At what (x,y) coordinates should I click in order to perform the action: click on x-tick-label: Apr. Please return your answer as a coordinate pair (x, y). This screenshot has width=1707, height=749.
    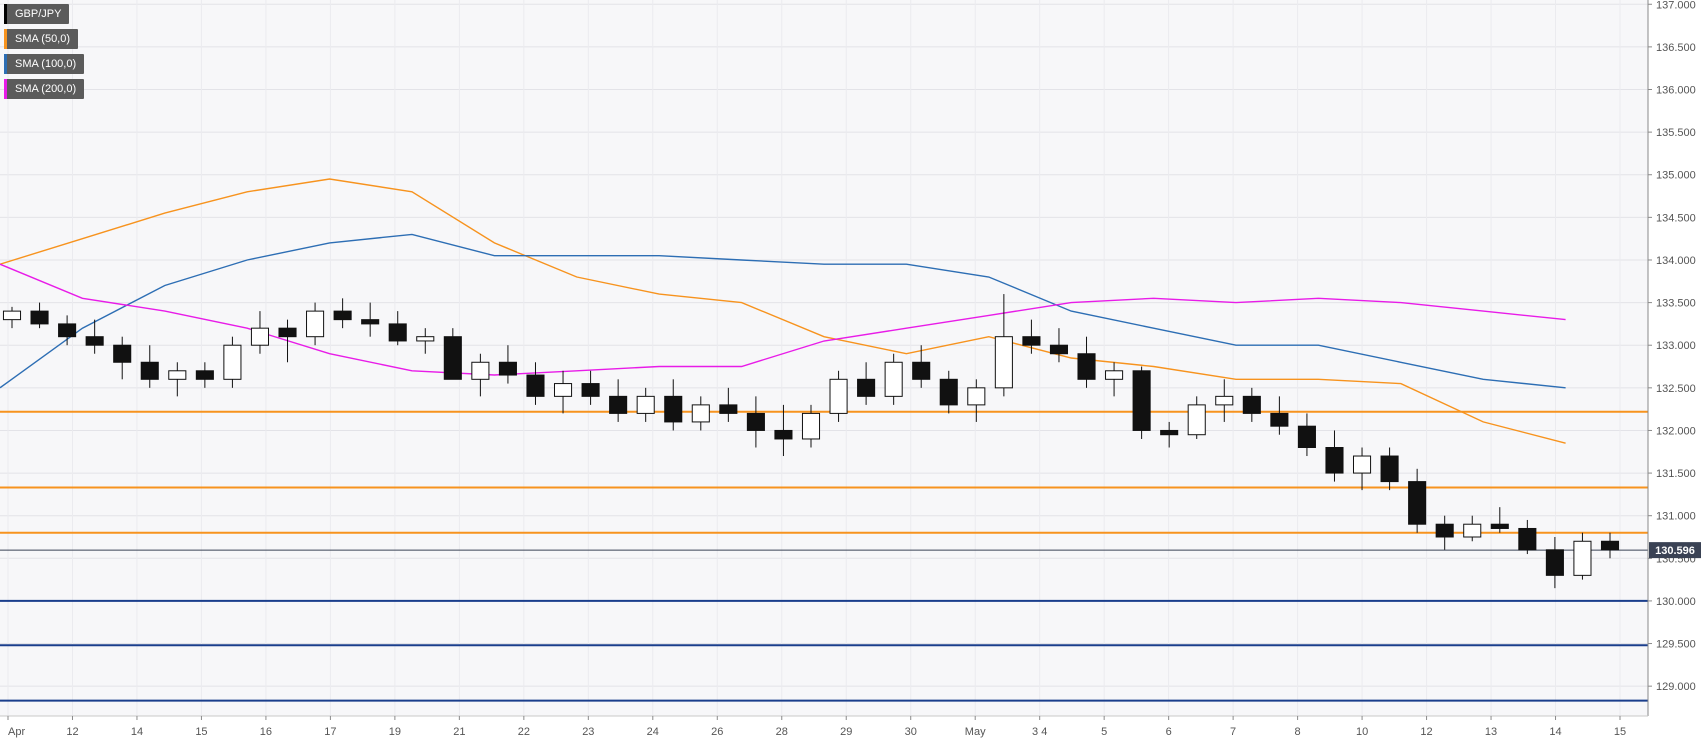
    Looking at the image, I should click on (16, 732).